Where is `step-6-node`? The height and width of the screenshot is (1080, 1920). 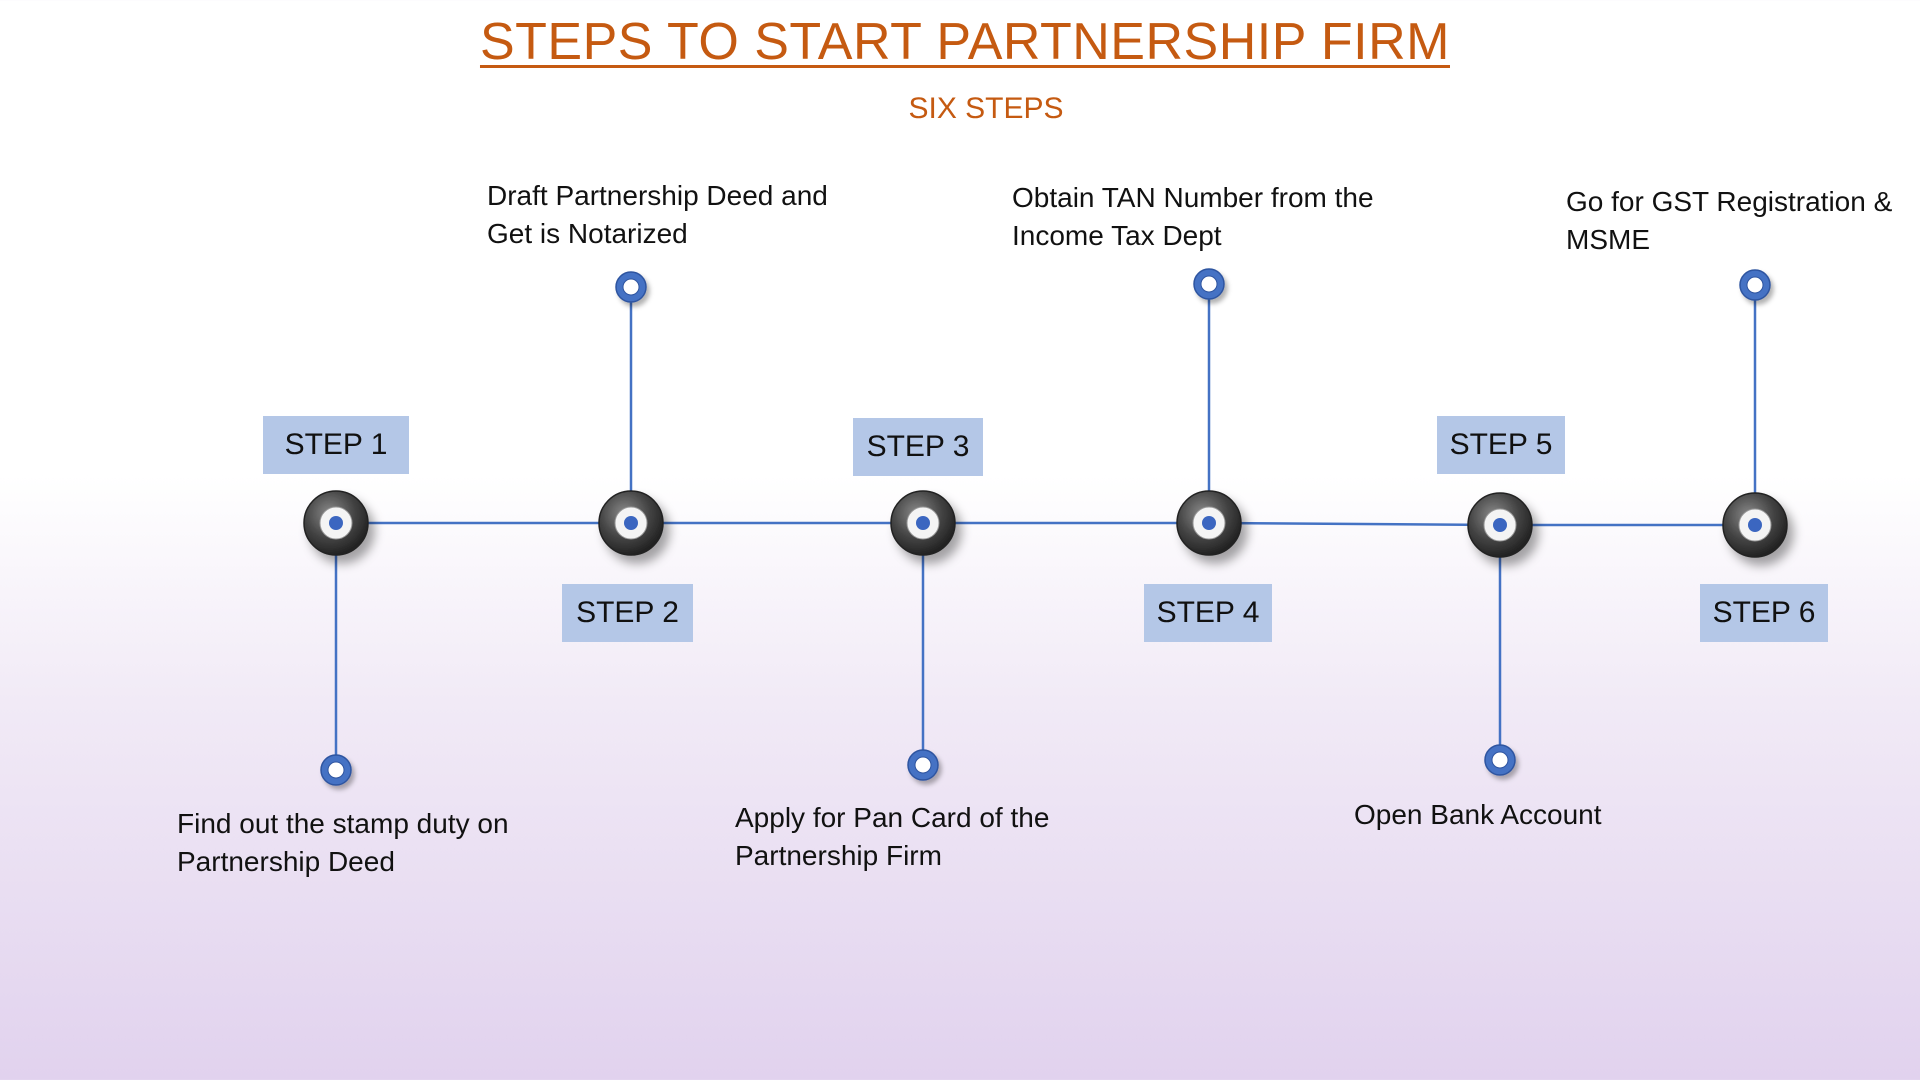
step-6-node is located at coordinates (1755, 525).